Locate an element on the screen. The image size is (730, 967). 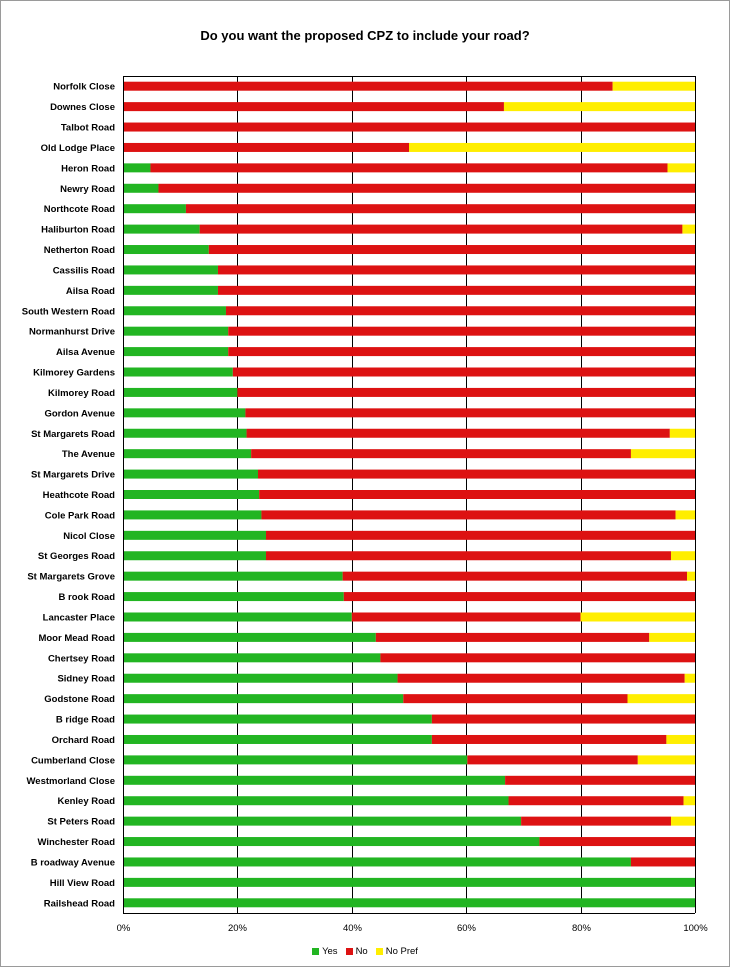
category-label: B roadway Avenue is located at coordinates (73, 862).